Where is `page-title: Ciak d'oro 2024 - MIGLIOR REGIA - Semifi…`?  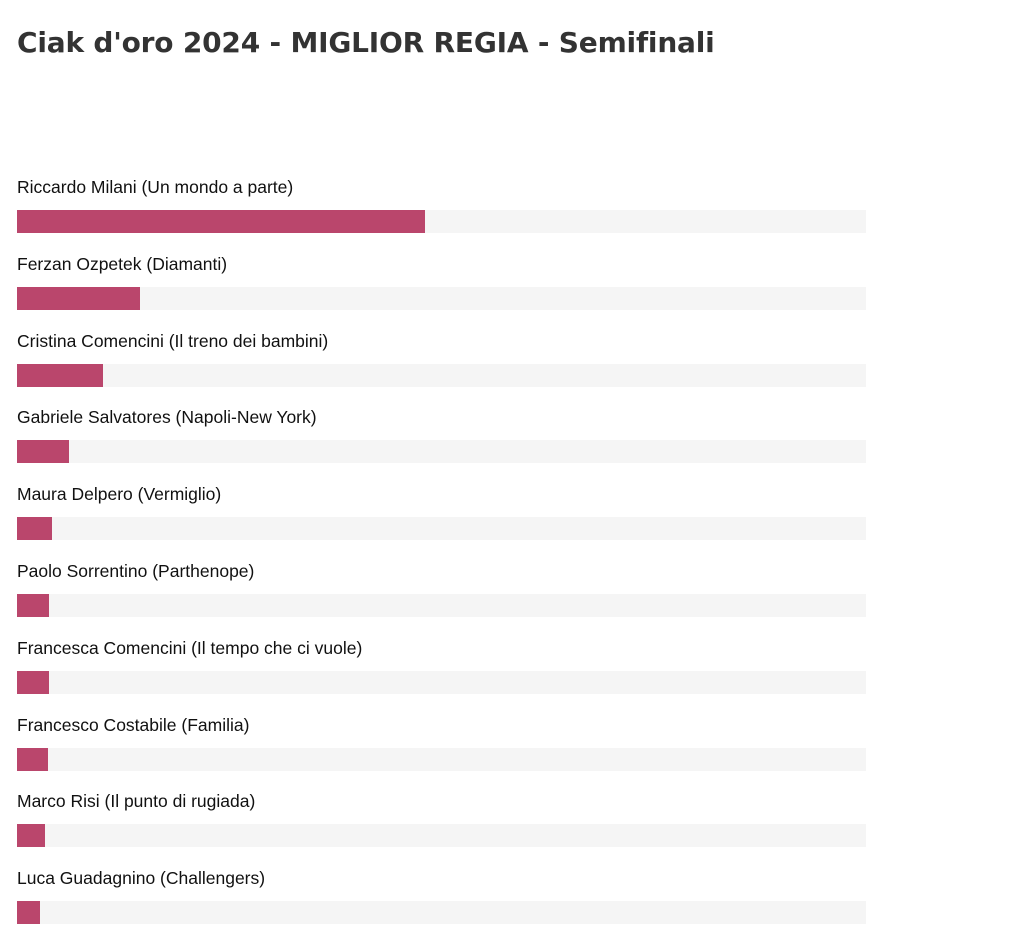
page-title: Ciak d'oro 2024 - MIGLIOR REGIA - Semifi… is located at coordinates (366, 42).